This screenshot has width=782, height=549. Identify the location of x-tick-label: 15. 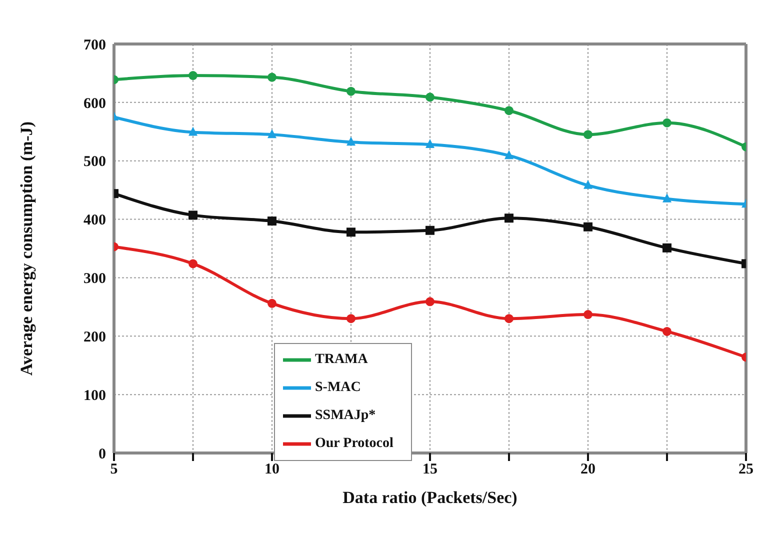
(430, 470).